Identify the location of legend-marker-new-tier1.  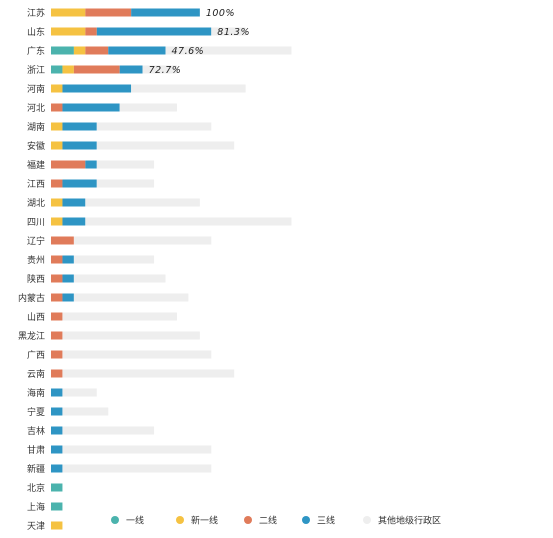
(180, 520).